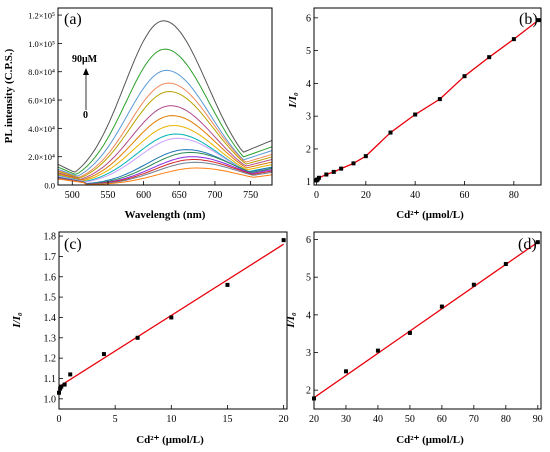 Image resolution: width=550 pixels, height=452 pixels. What do you see at coordinates (50, 237) in the screenshot?
I see `panel-c-ytick-label: 1.8` at bounding box center [50, 237].